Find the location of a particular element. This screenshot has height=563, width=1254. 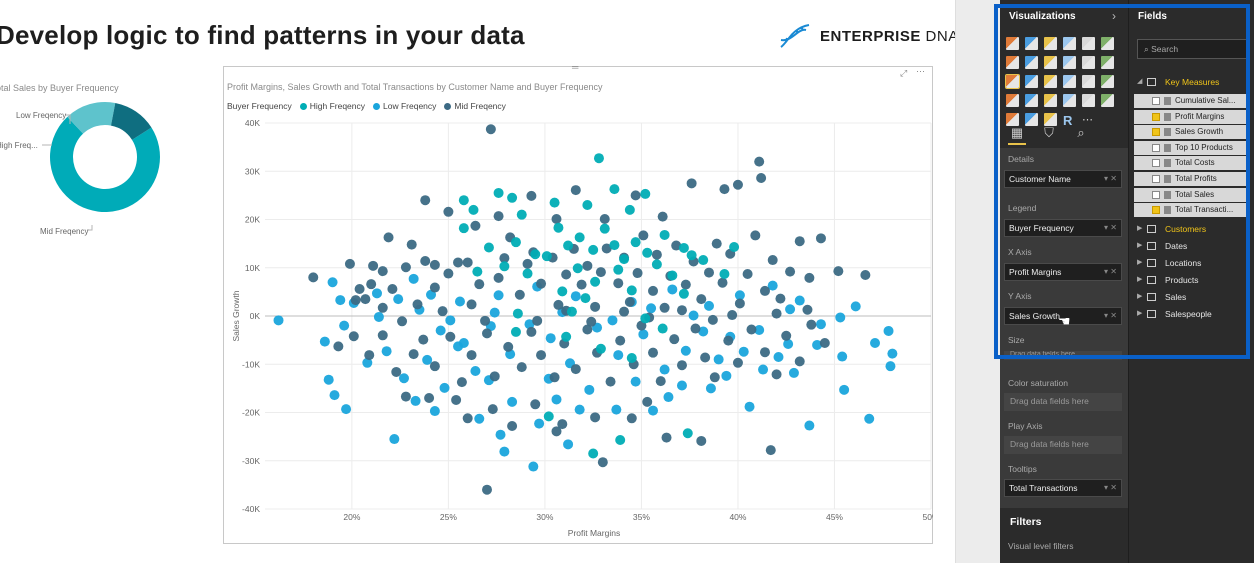

visual-line-column-icon is located at coordinates (1069, 62).